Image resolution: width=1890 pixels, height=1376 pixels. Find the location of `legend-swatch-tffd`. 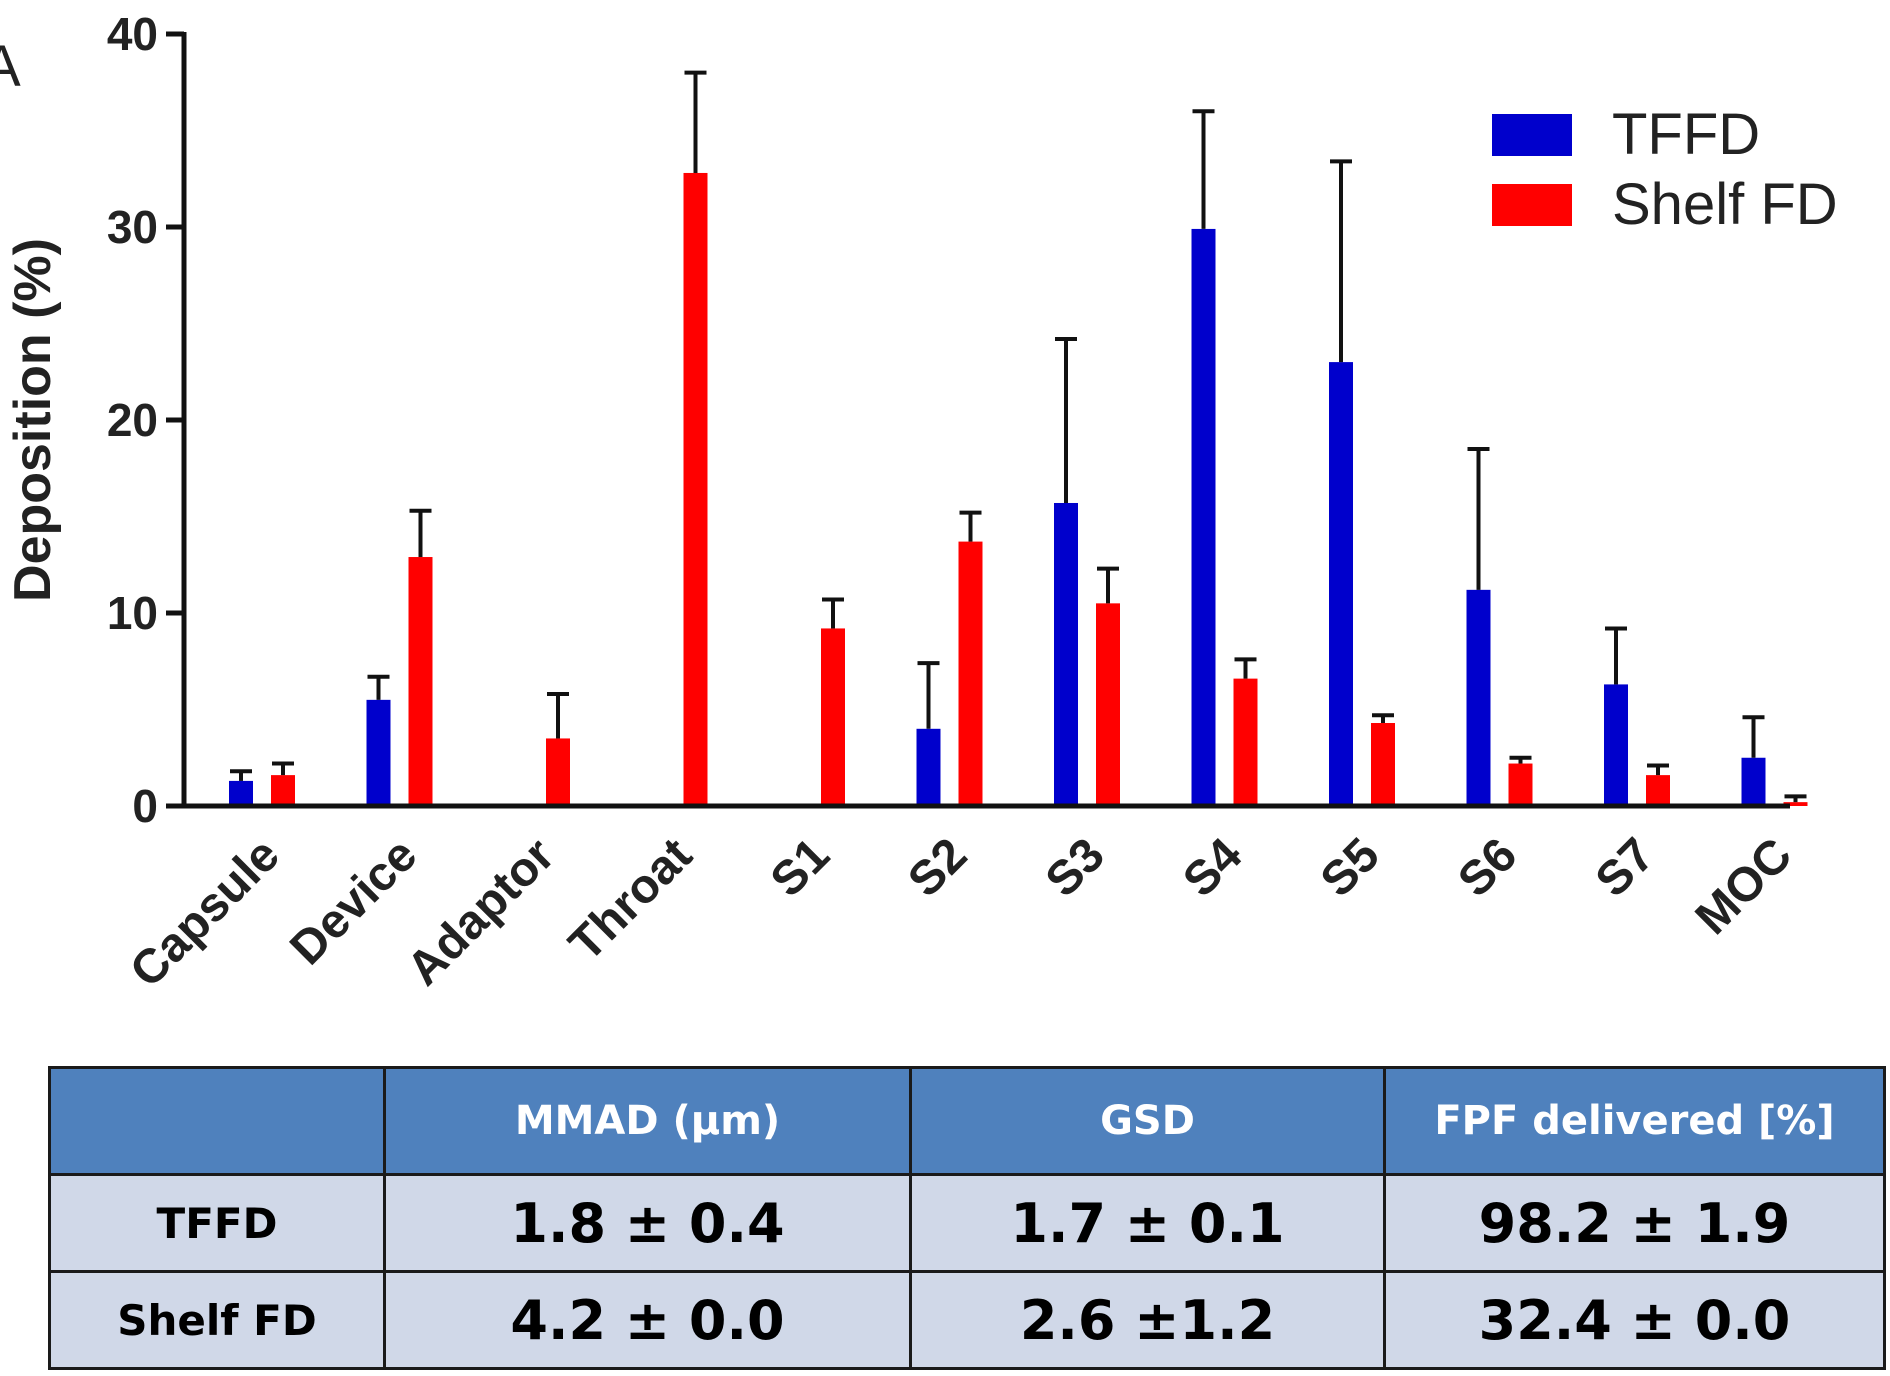

legend-swatch-tffd is located at coordinates (1532, 135).